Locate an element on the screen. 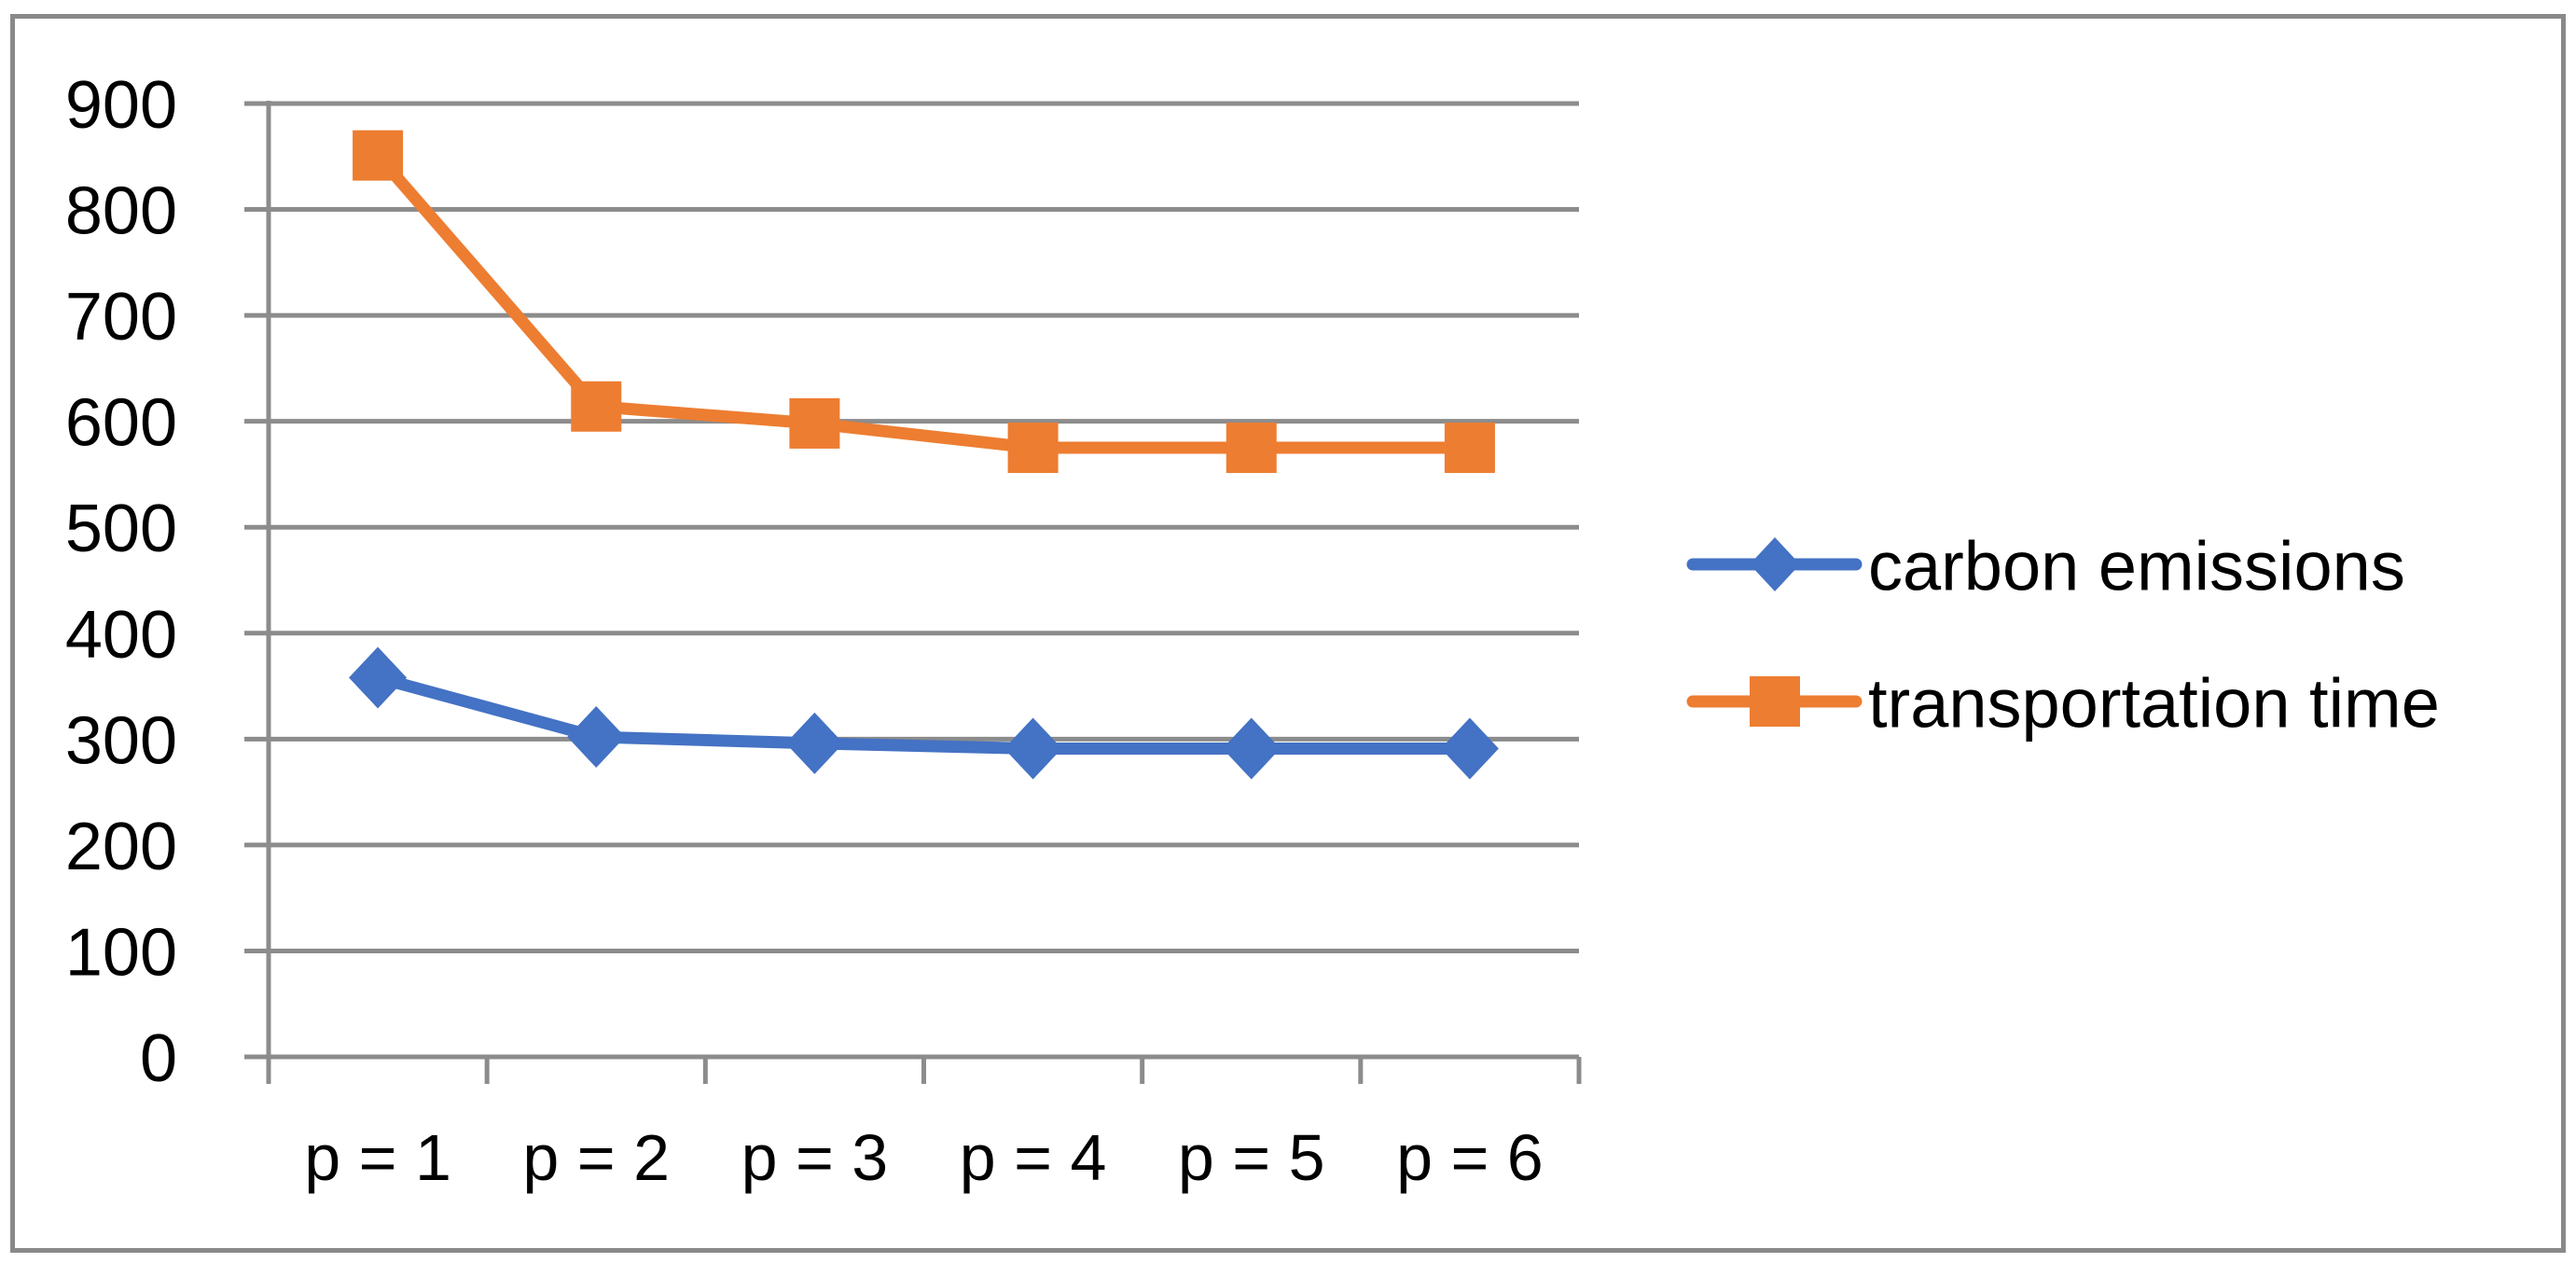  legend-item-carbon-emissions: carbon emissions is located at coordinates (2045, 566).